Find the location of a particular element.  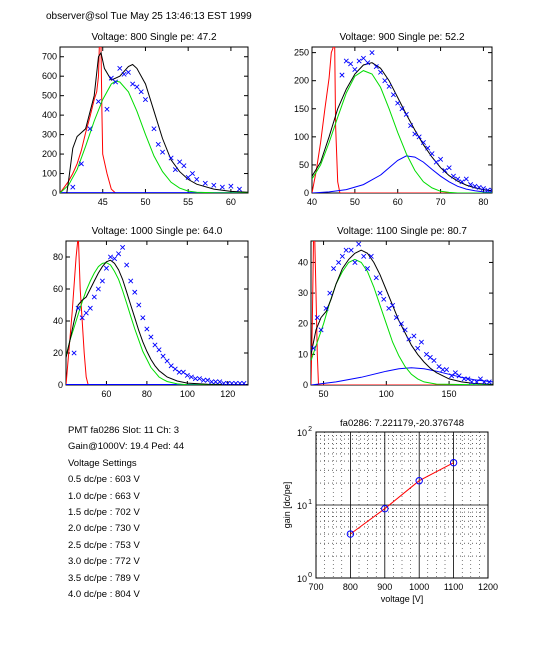

x-tick-label: 700 is located at coordinates (315, 587).